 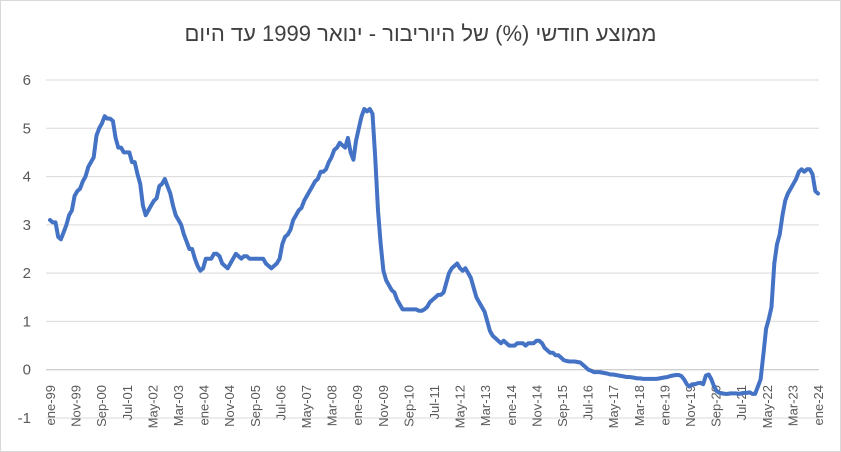 I want to click on y-tick-label: 2, so click(x=27, y=273).